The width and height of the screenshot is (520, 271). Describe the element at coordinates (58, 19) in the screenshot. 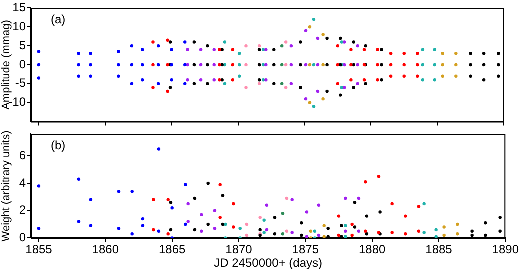

I see `annotation: (a)` at that location.